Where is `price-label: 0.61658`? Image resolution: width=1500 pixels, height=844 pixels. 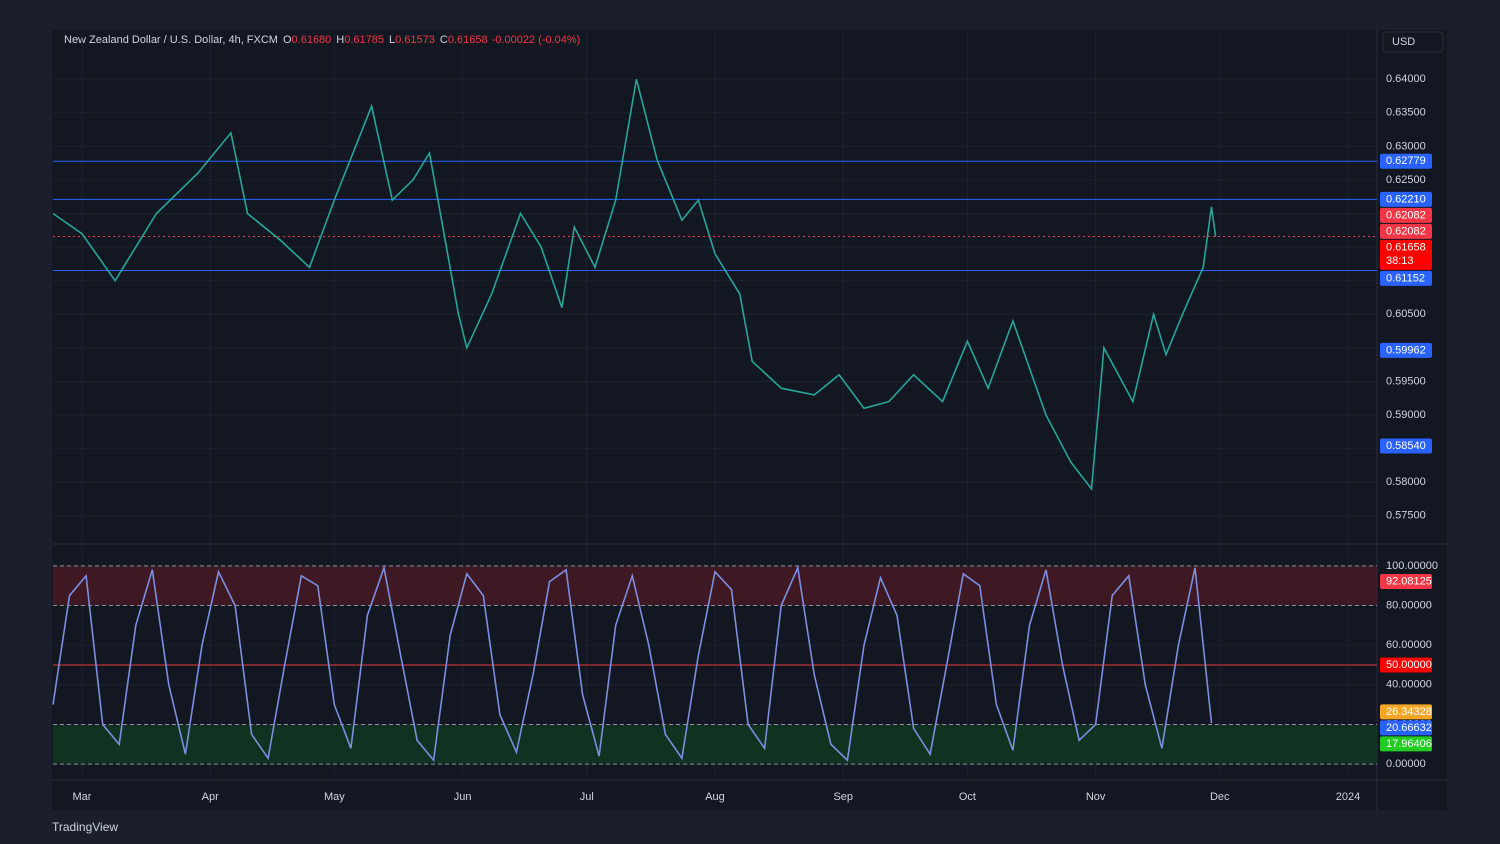
price-label: 0.61658 is located at coordinates (1406, 247).